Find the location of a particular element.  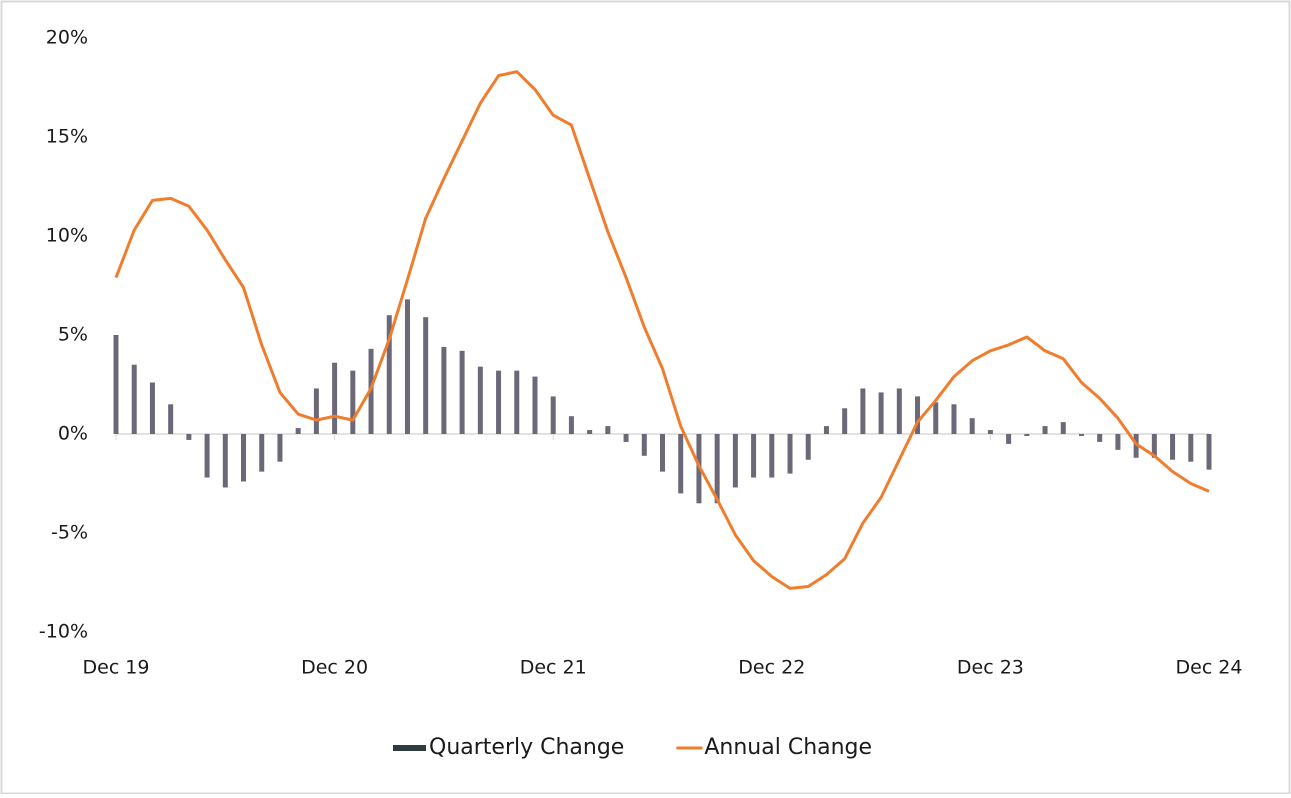

x-tick-label: Dec 20 is located at coordinates (334, 668).